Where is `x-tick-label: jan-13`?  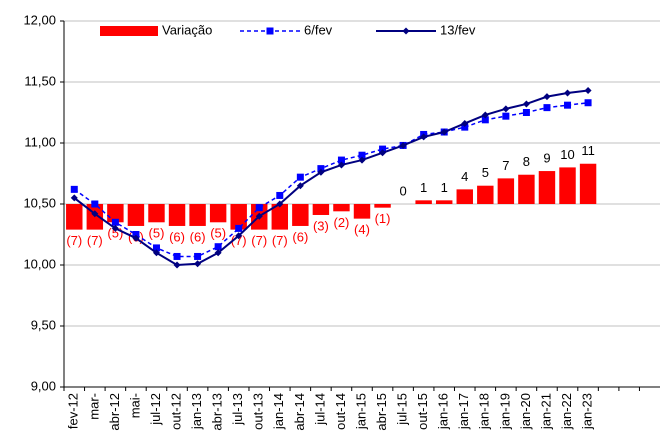 x-tick-label: jan-13 is located at coordinates (196, 411).